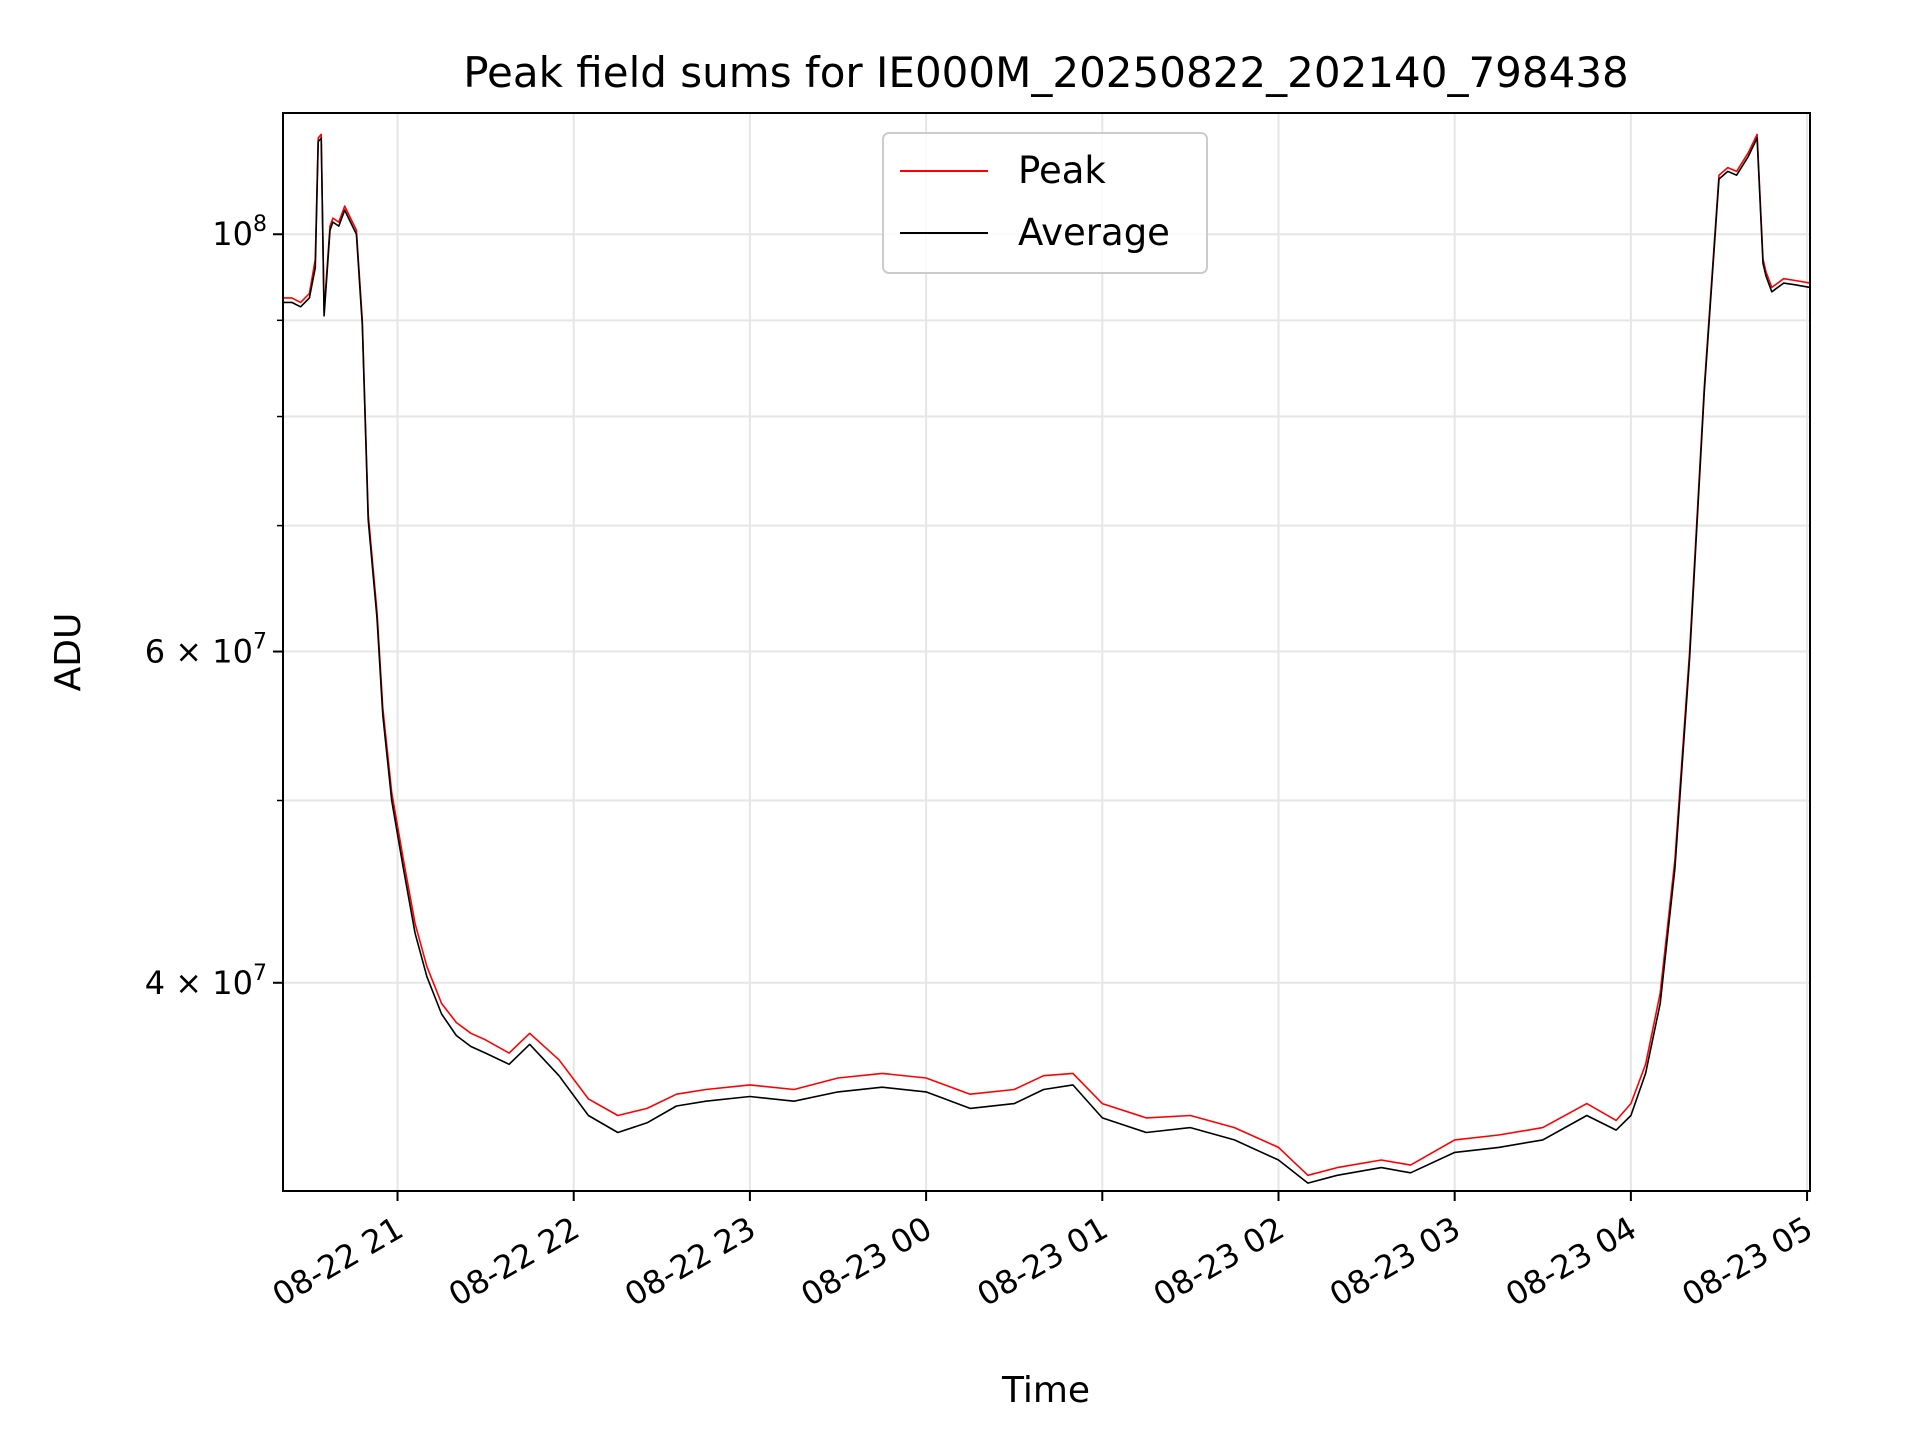  I want to click on legend-box, so click(1045, 203).